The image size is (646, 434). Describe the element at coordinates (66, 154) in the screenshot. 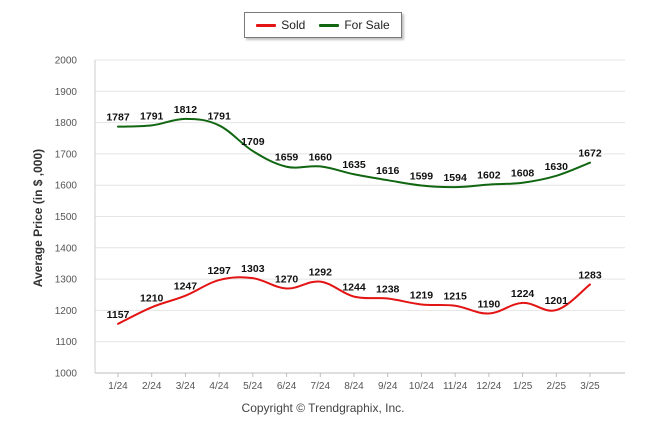

I see `y-tick-label: 1700` at that location.